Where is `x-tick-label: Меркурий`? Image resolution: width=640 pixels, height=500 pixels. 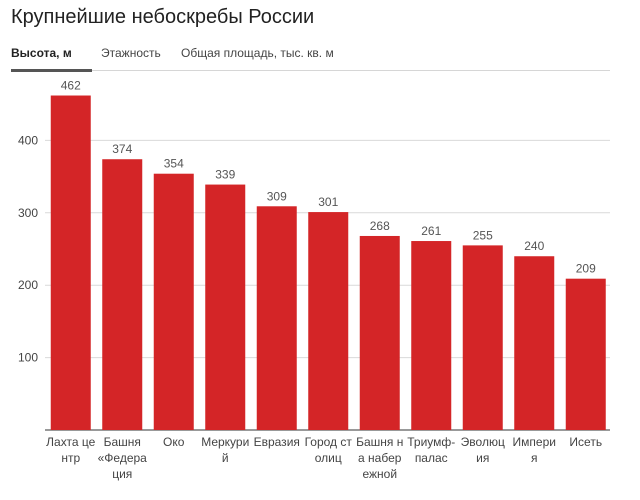 x-tick-label: Меркурий is located at coordinates (225, 450).